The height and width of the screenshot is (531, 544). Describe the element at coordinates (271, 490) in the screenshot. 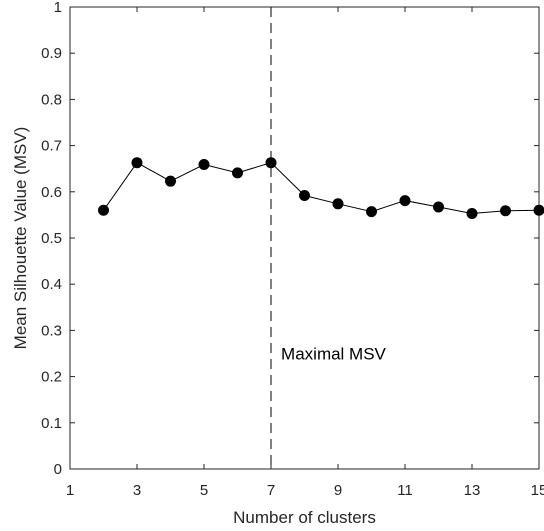

I see `x-tick-label: 7` at that location.